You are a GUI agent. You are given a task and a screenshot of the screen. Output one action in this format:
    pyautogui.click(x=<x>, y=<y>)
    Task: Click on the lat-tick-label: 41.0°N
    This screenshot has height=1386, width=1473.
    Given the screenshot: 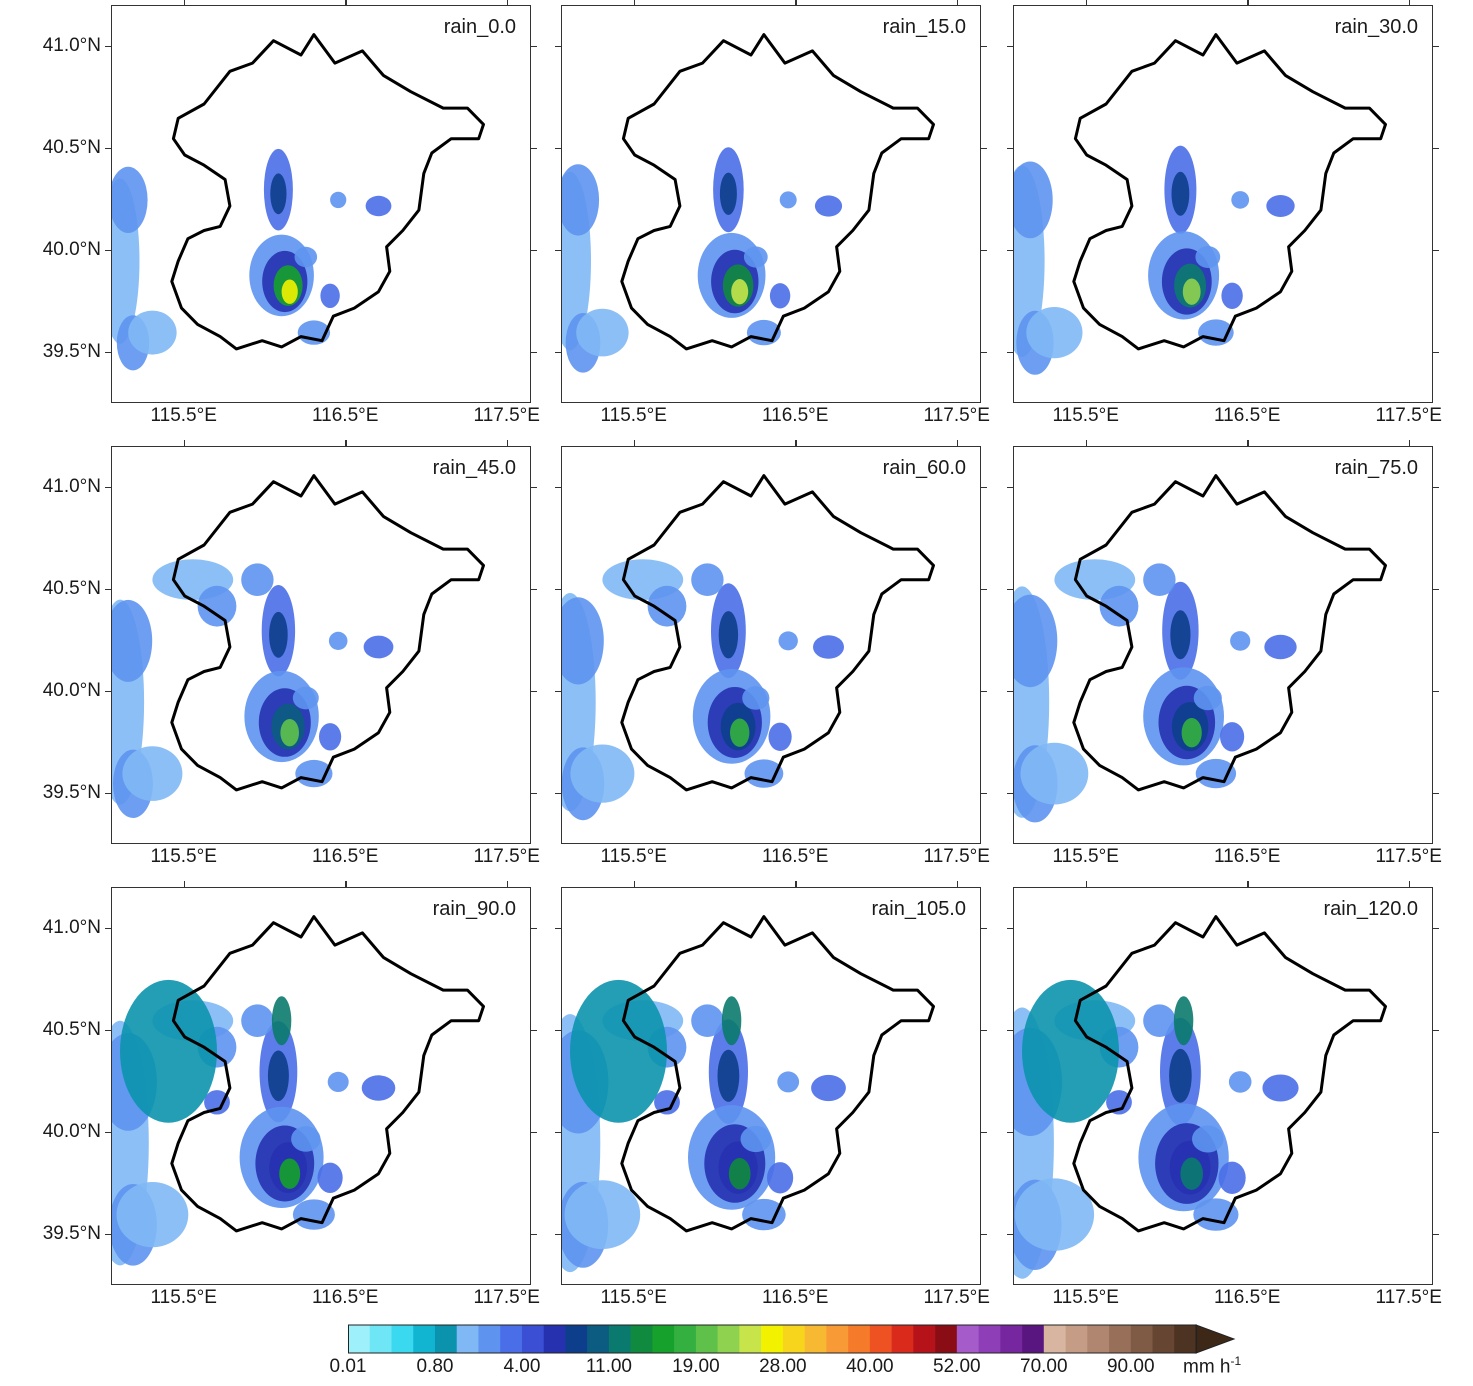 What is the action you would take?
    pyautogui.click(x=71, y=486)
    